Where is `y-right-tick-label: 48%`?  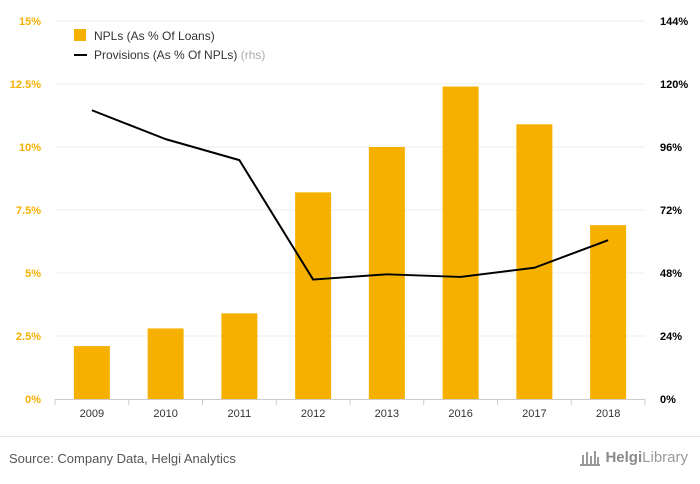 y-right-tick-label: 48% is located at coordinates (671, 274).